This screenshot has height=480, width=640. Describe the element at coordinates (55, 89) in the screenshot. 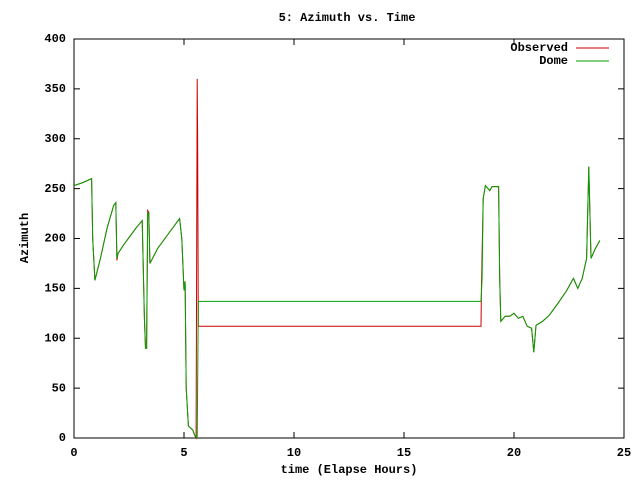

I see `y-tick-label: 350` at that location.